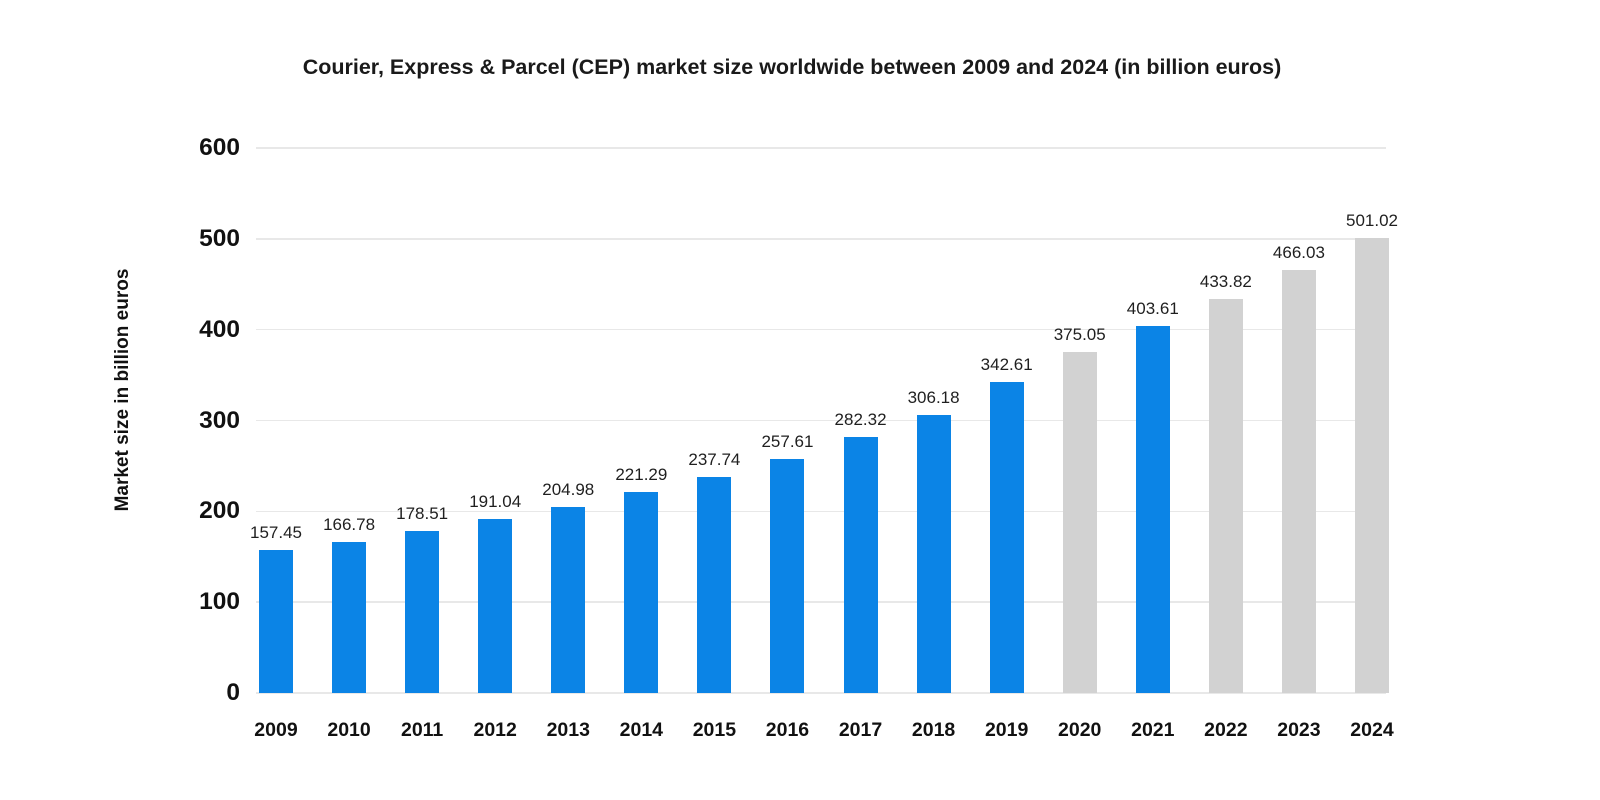  I want to click on x-tick-label-2024: 2024, so click(1372, 730).